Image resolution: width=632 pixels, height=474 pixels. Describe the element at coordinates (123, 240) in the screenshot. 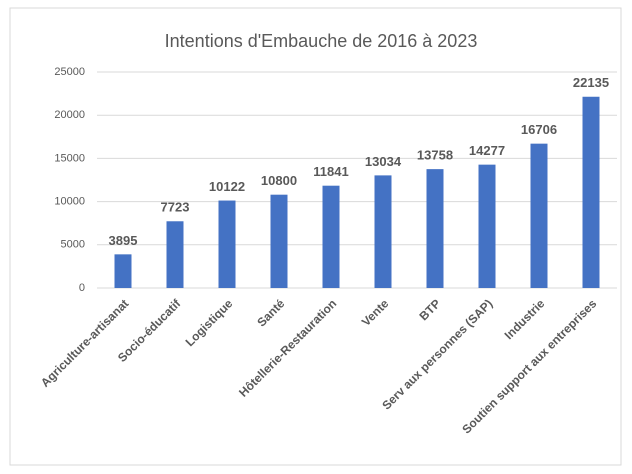

I see `data-label: 3895` at that location.